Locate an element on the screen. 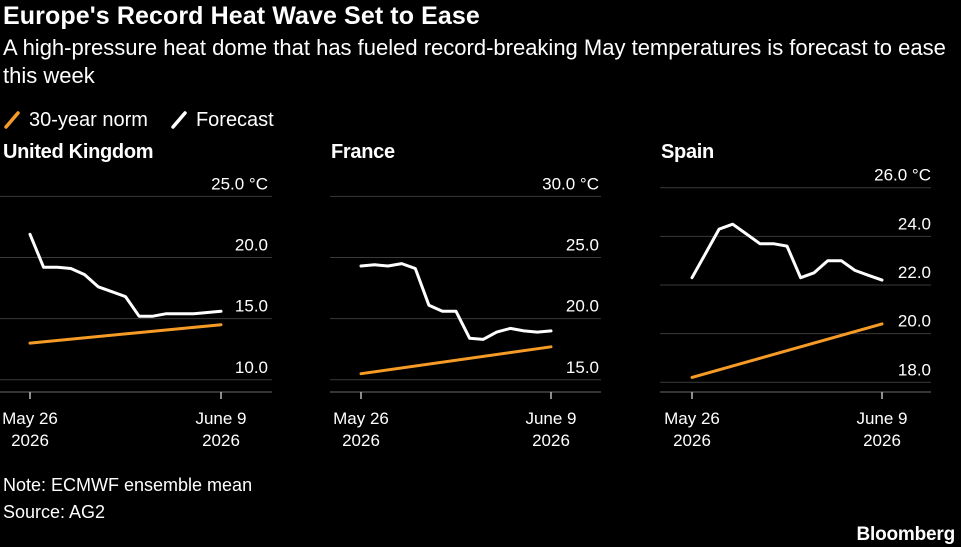 The width and height of the screenshot is (961, 547). y-tick-label: 30.0 °C is located at coordinates (570, 183).